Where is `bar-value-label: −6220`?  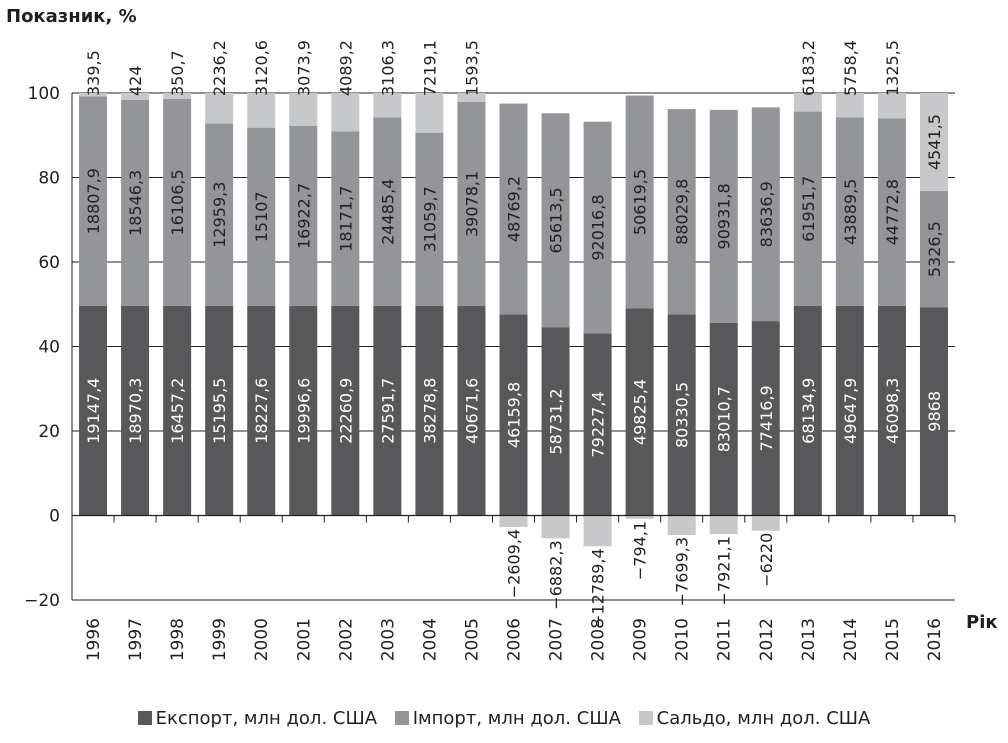 bar-value-label: −6220 is located at coordinates (766, 560).